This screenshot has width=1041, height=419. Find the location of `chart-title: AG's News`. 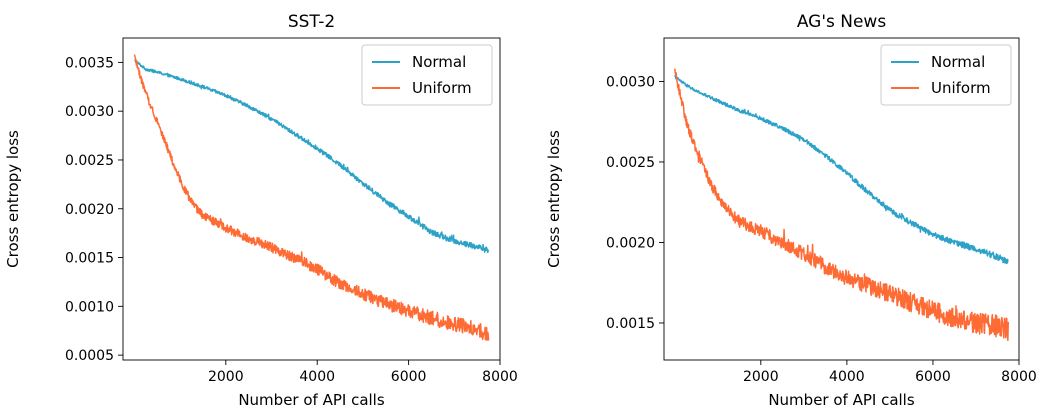

chart-title: AG's News is located at coordinates (842, 22).